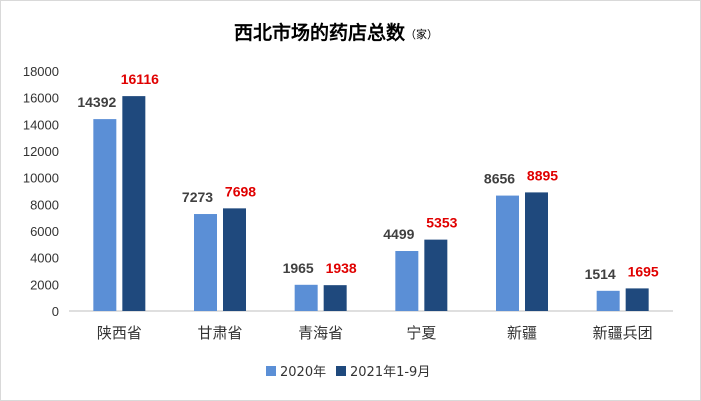 The image size is (701, 401). I want to click on x-tick-label: 宁夏, so click(421, 333).